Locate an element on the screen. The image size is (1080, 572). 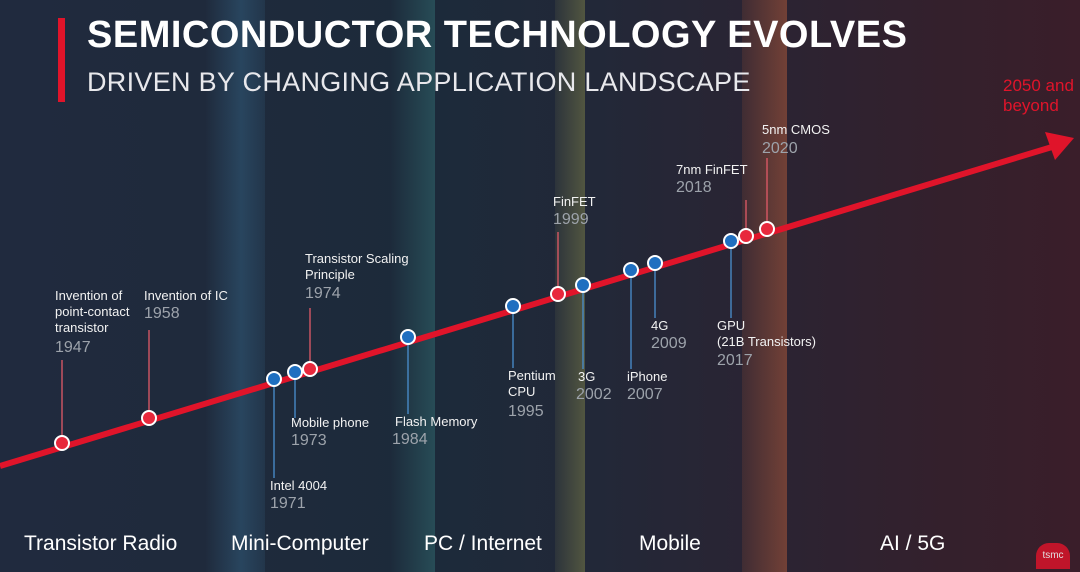
milestone-label-flash-memory: Flash Memory is located at coordinates (436, 422).